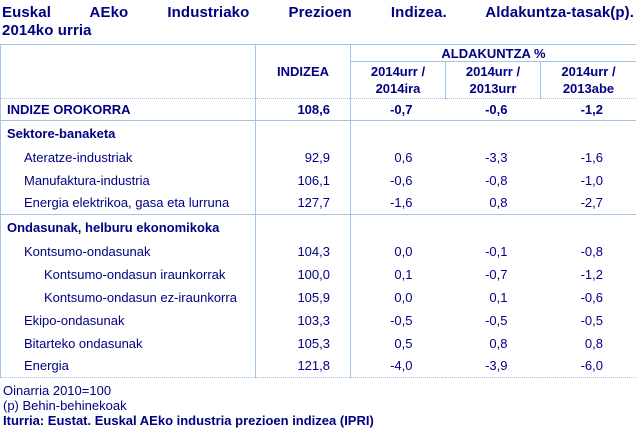  What do you see at coordinates (398, 203) in the screenshot?
I see `cell-change-1: -1,6` at bounding box center [398, 203].